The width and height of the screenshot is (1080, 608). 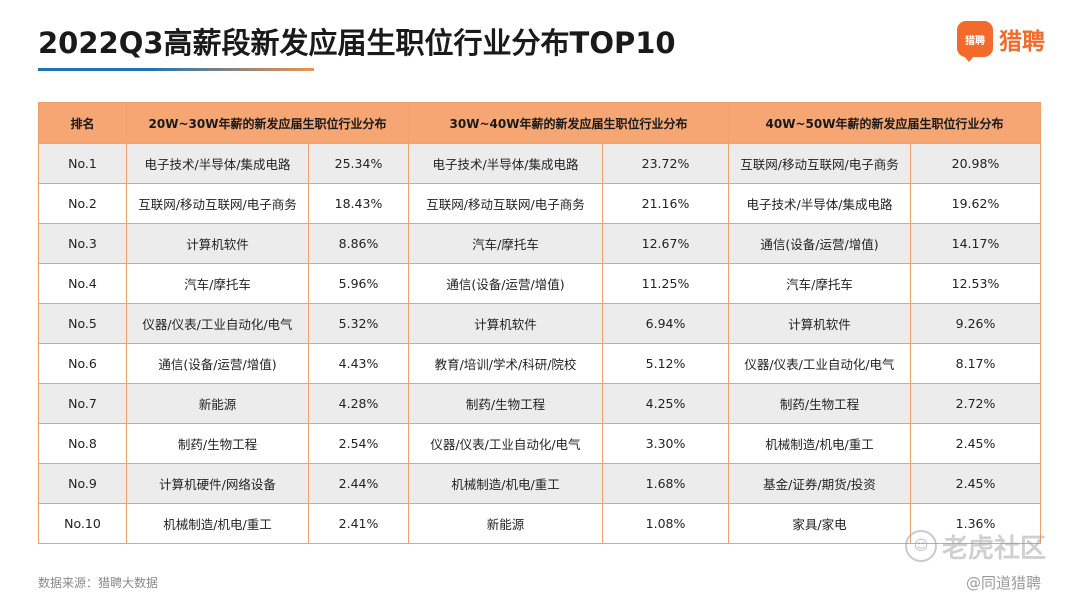 What do you see at coordinates (358, 163) in the screenshot?
I see `share-20w-30w: 25.34%` at bounding box center [358, 163].